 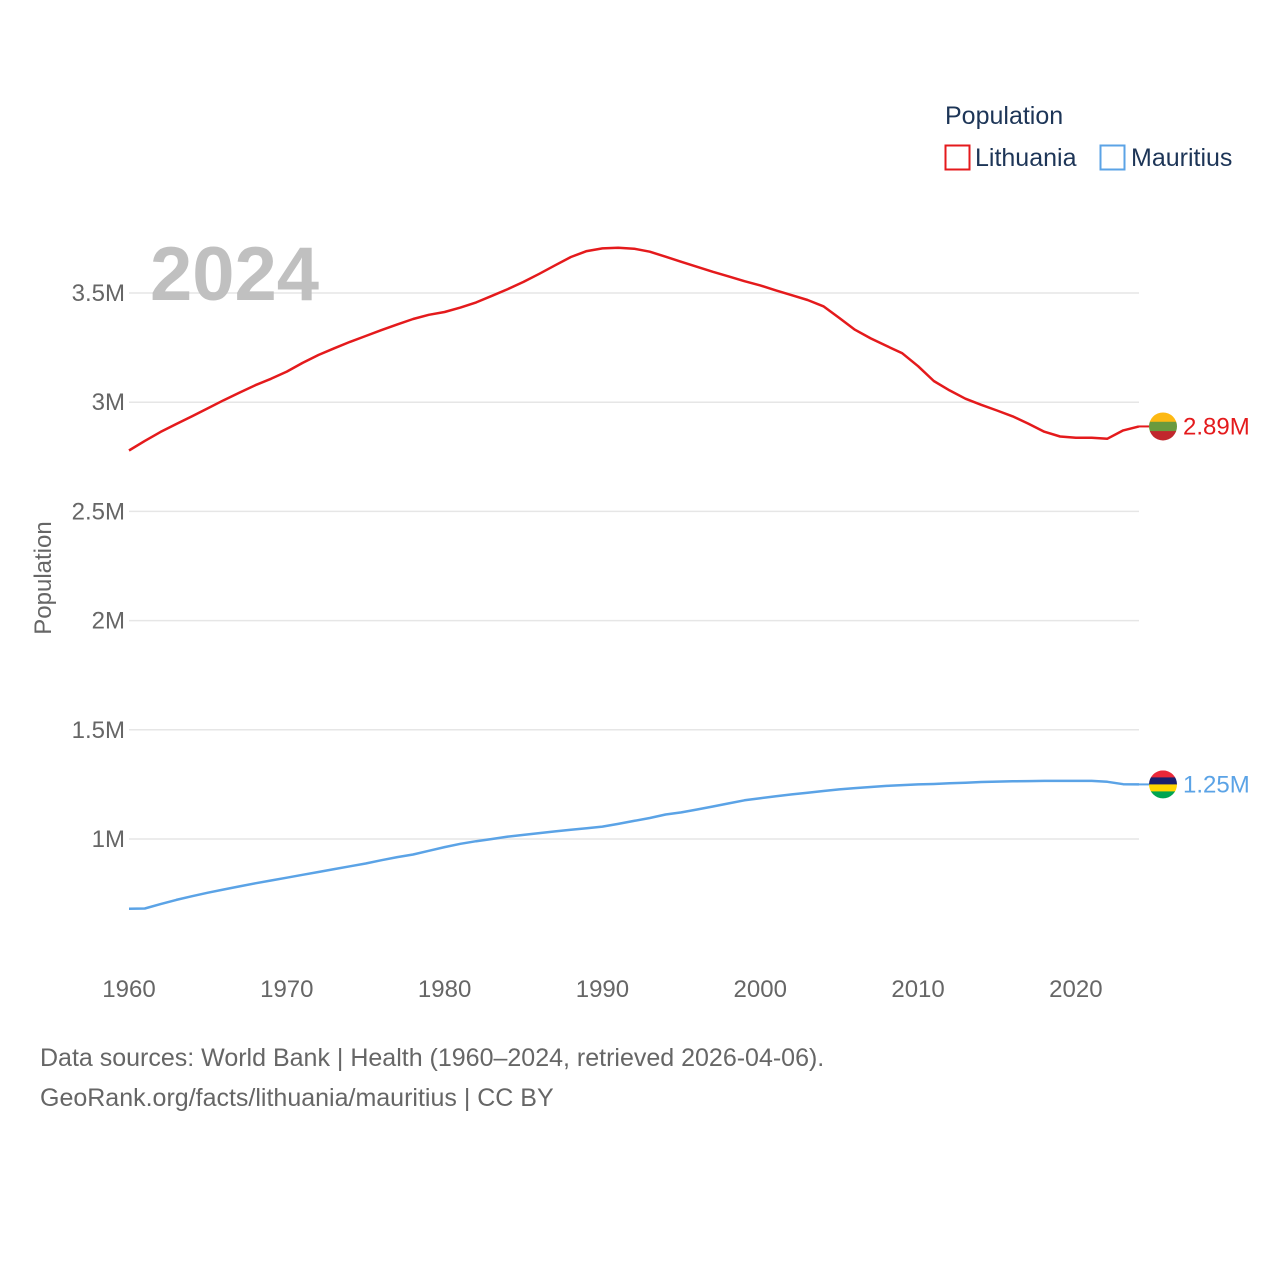 I want to click on flag-lithuania-icon, so click(x=1163, y=426).